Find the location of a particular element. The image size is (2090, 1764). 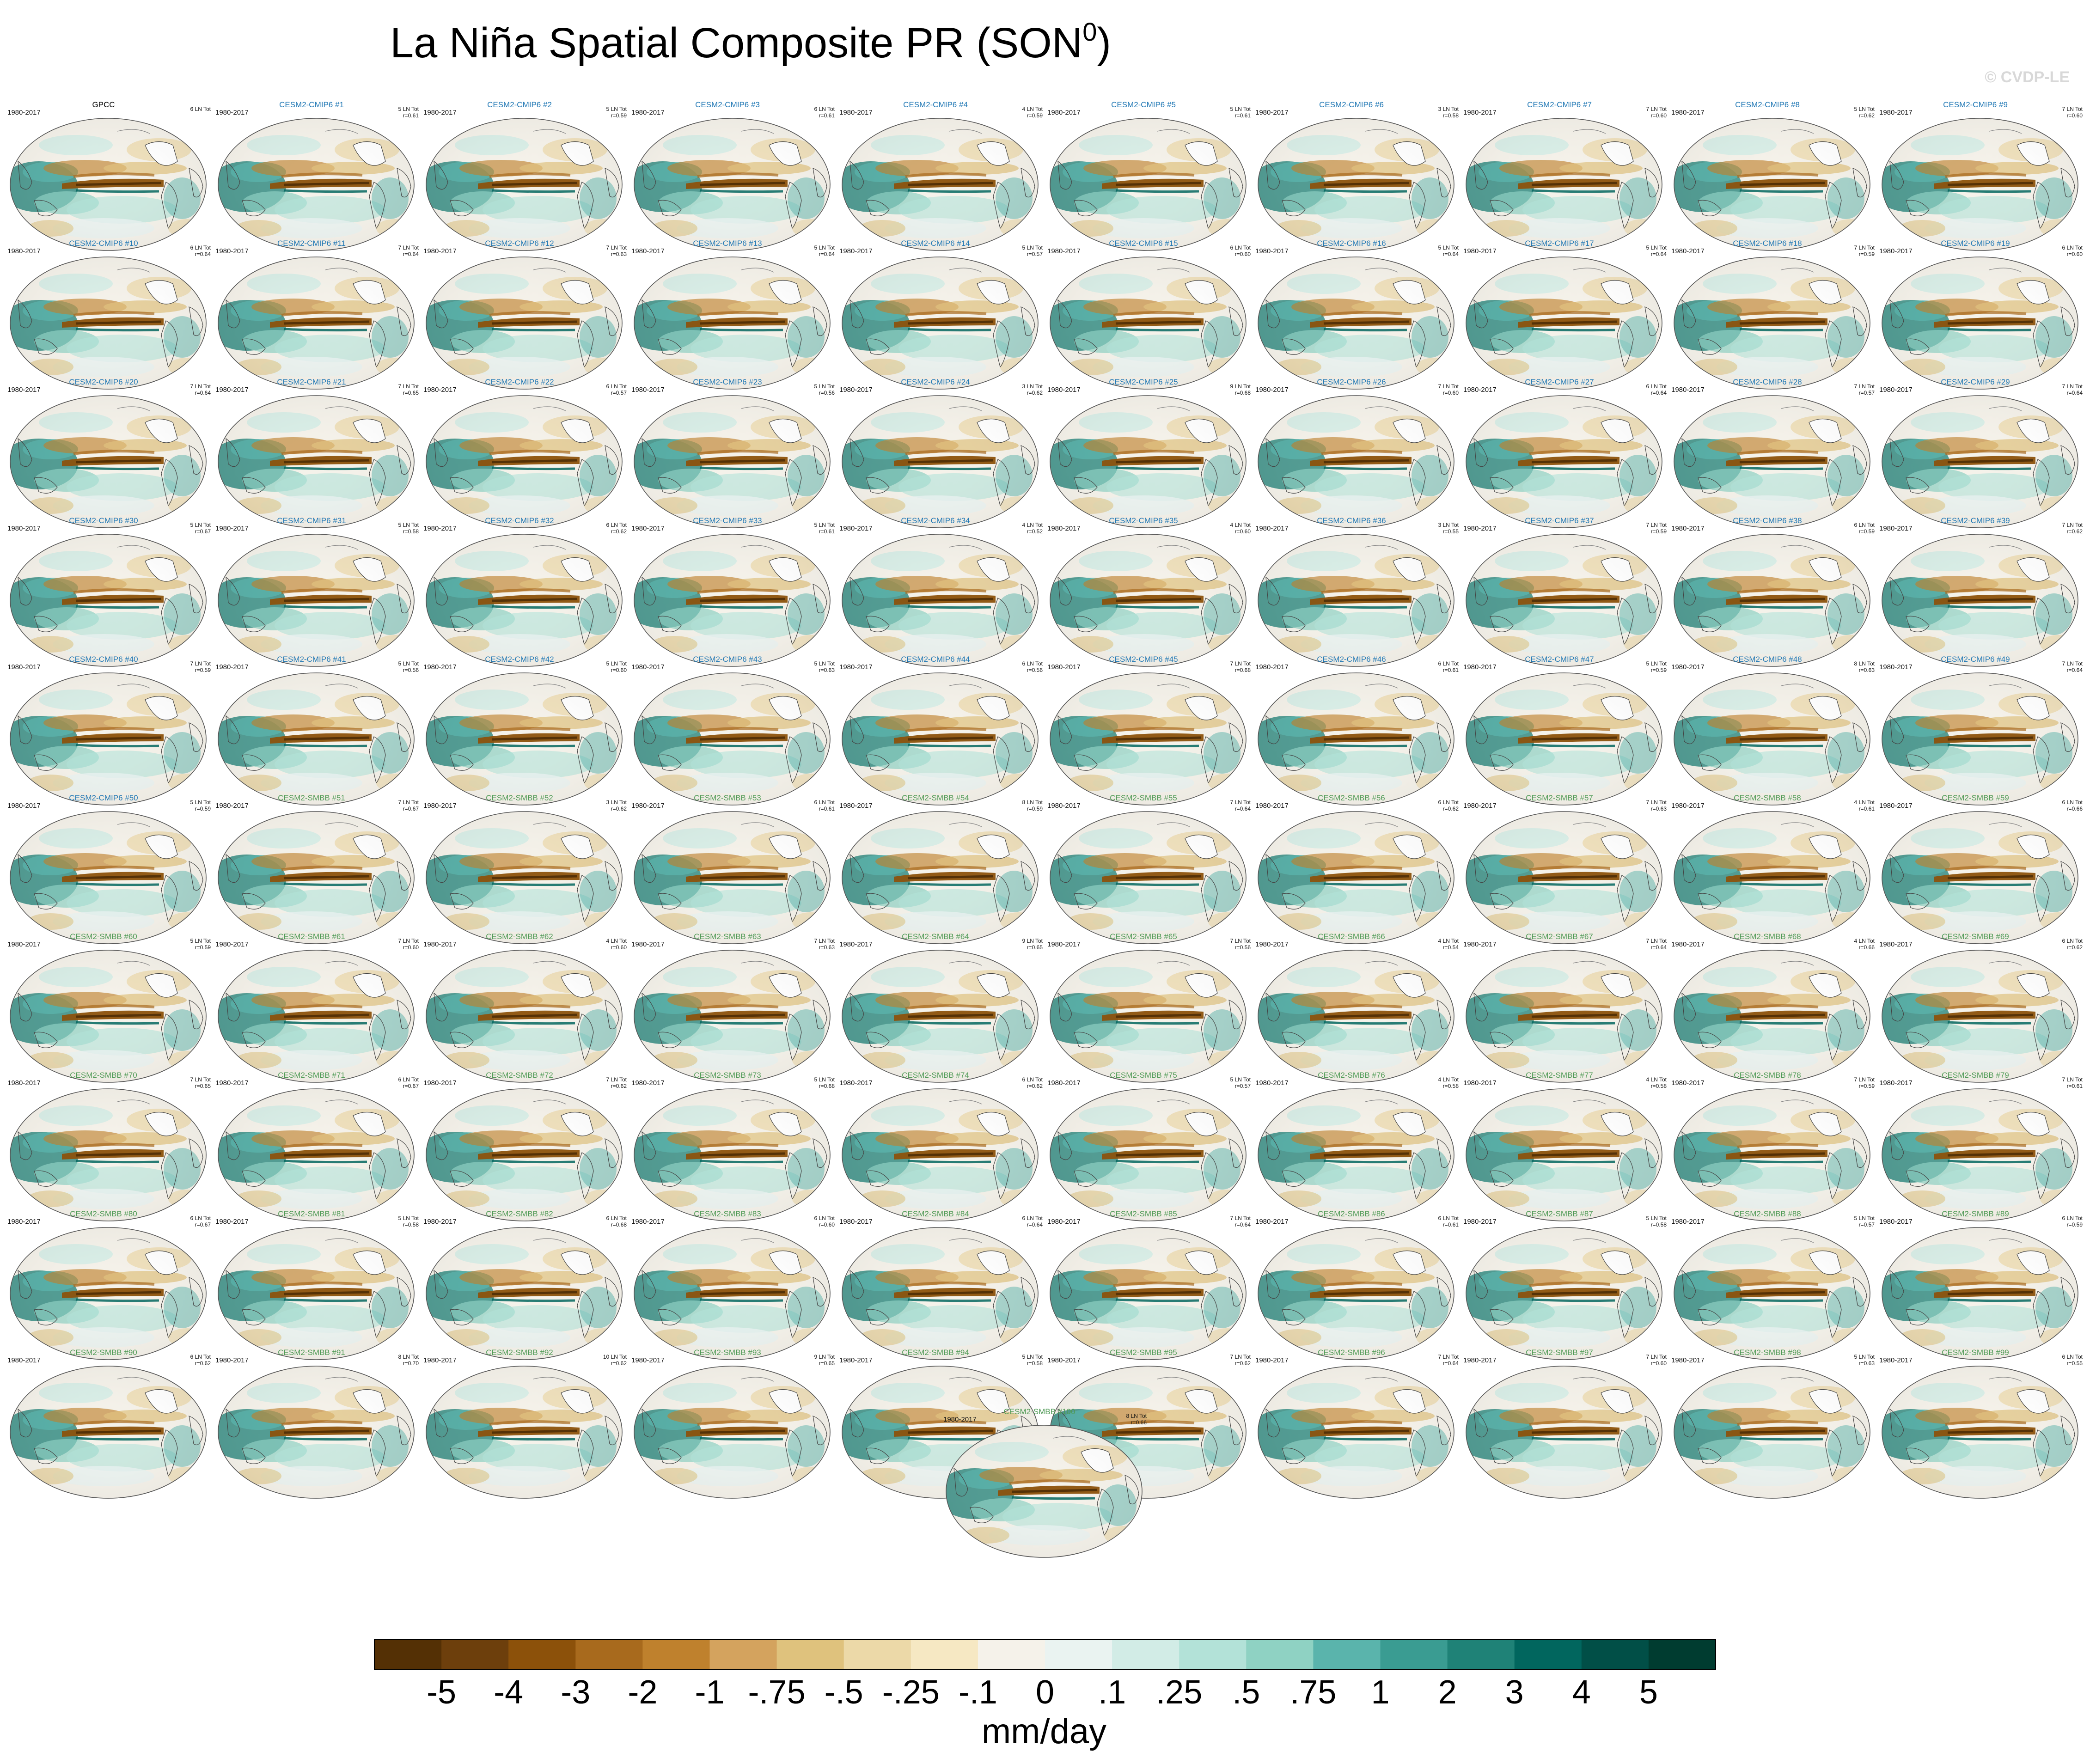

panel-title: CESM2-SMBB #66 is located at coordinates (1351, 936).